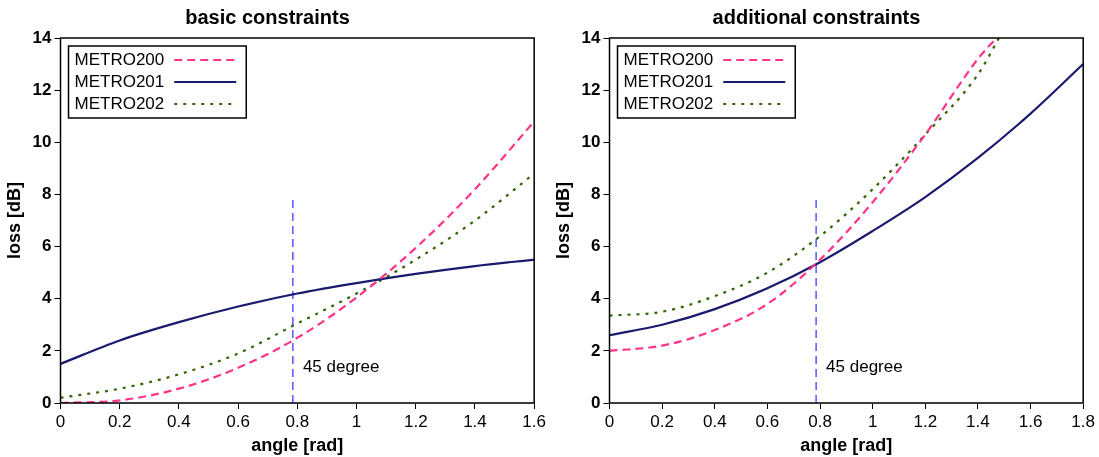  I want to click on chart-title: additional constraints, so click(816, 16).